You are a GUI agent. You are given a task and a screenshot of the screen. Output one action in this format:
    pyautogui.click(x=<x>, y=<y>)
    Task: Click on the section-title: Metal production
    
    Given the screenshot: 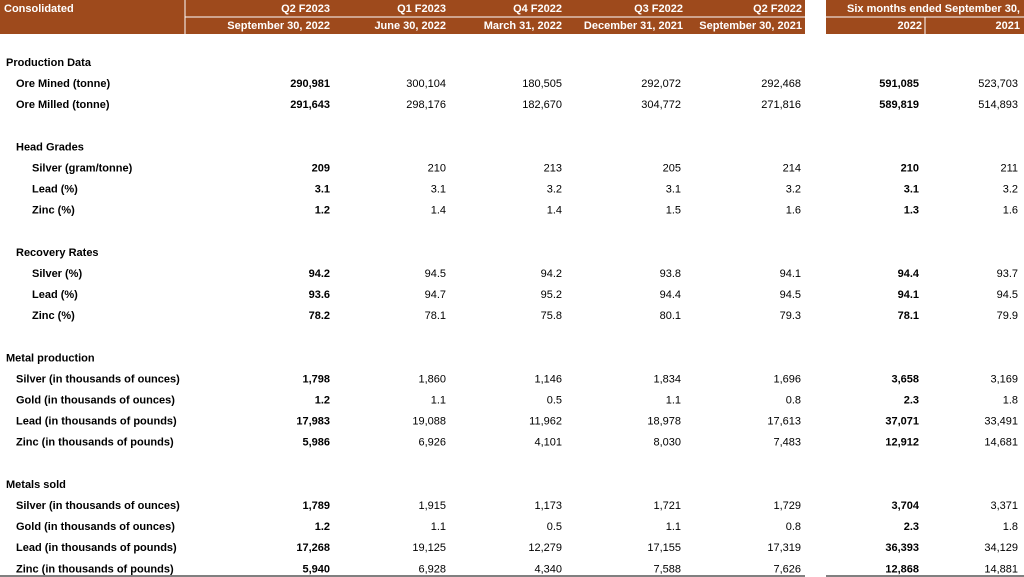 What is the action you would take?
    pyautogui.click(x=50, y=358)
    